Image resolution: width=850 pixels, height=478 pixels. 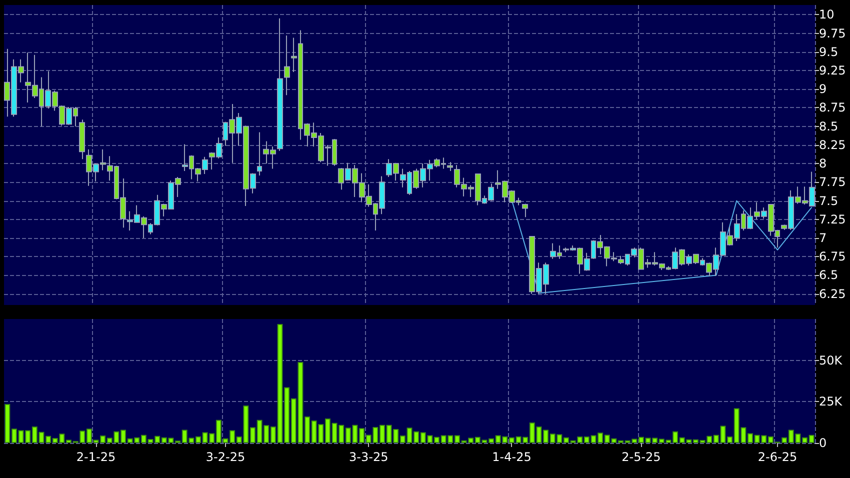 I want to click on x-tick-label: 3-3-25, so click(x=368, y=457).